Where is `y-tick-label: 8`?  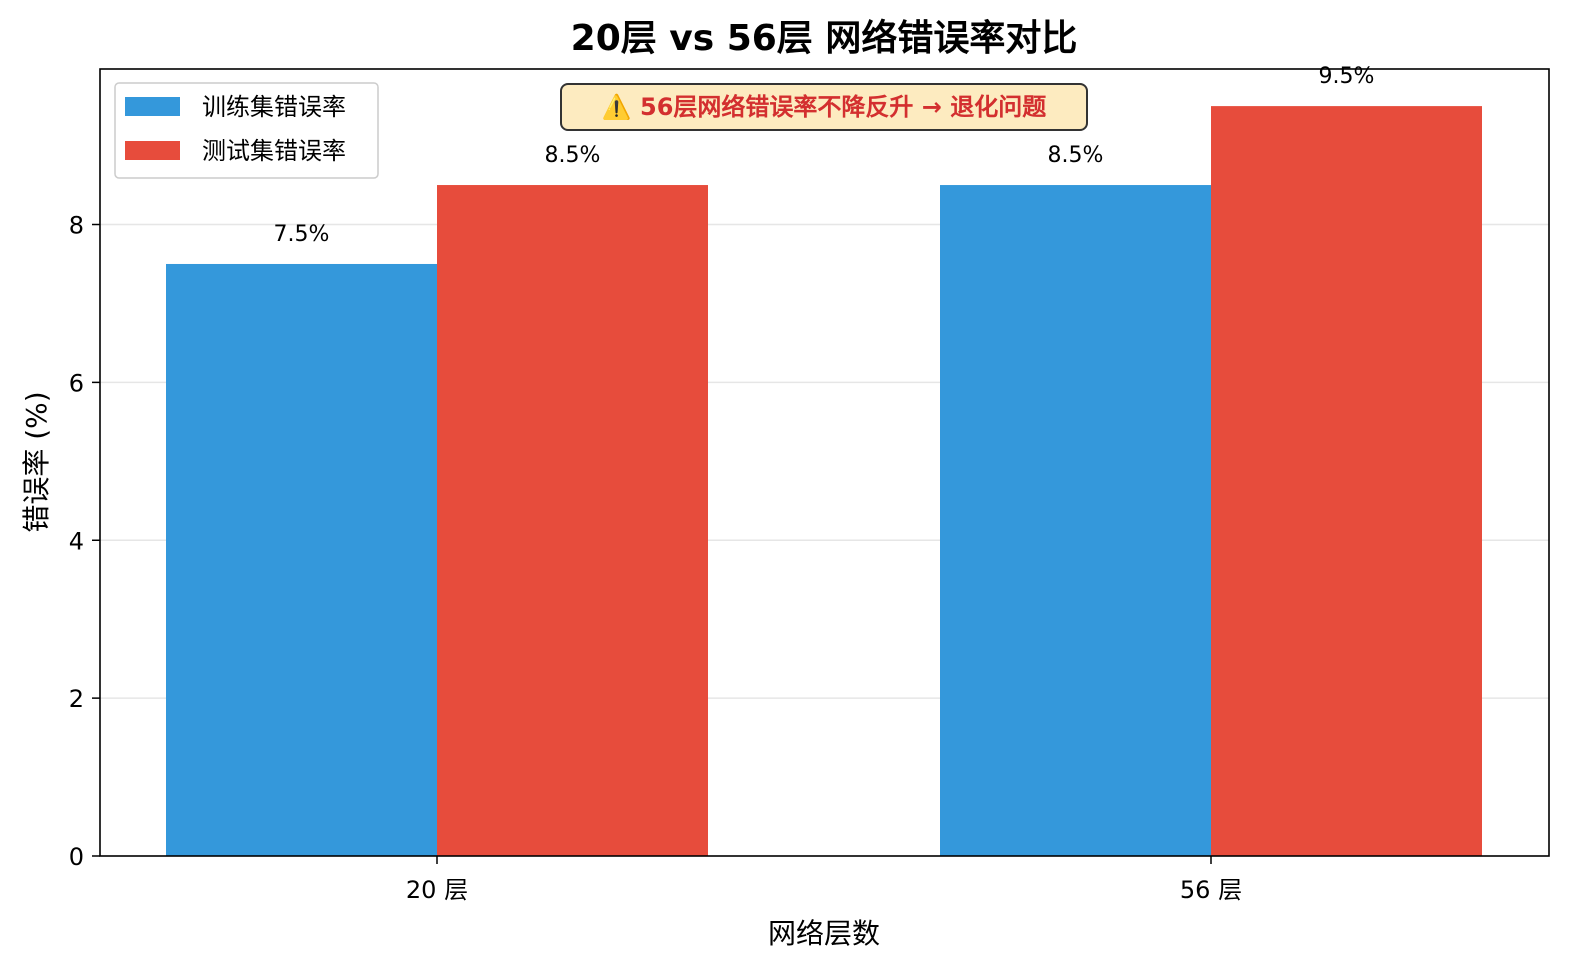
y-tick-label: 8 is located at coordinates (76, 226).